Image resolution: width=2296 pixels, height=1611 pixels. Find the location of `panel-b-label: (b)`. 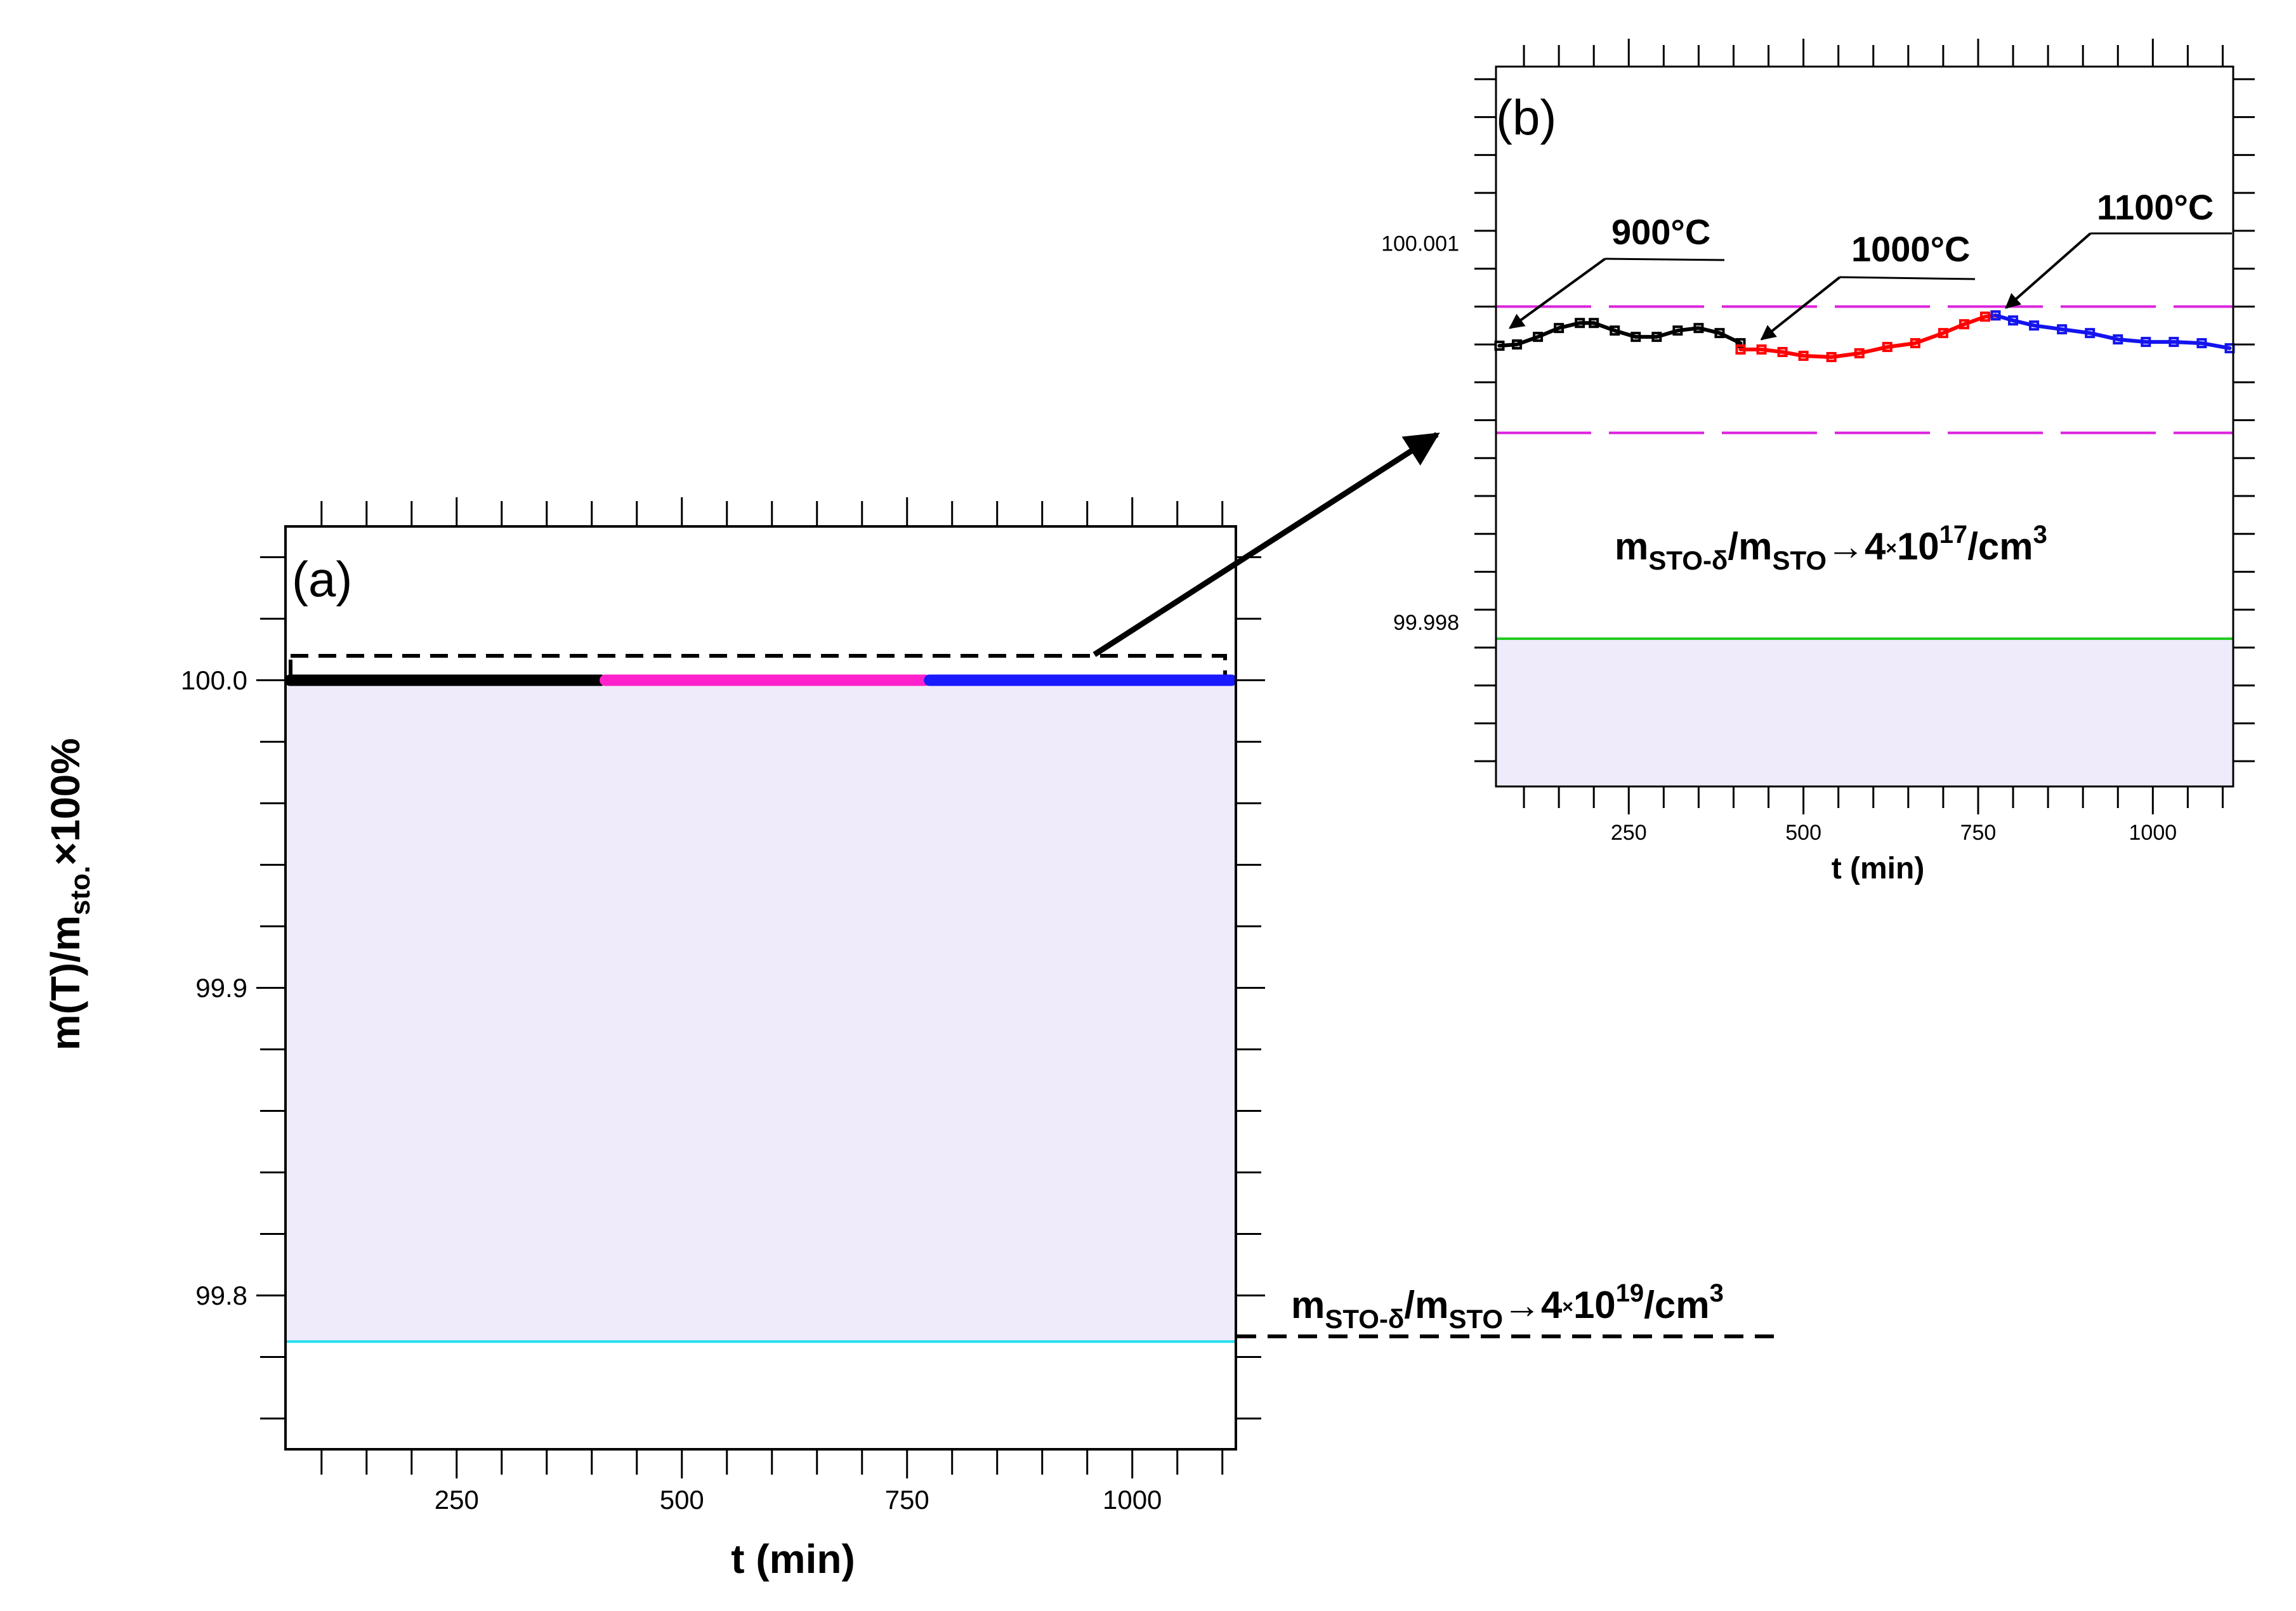

panel-b-label: (b) is located at coordinates (1526, 117).